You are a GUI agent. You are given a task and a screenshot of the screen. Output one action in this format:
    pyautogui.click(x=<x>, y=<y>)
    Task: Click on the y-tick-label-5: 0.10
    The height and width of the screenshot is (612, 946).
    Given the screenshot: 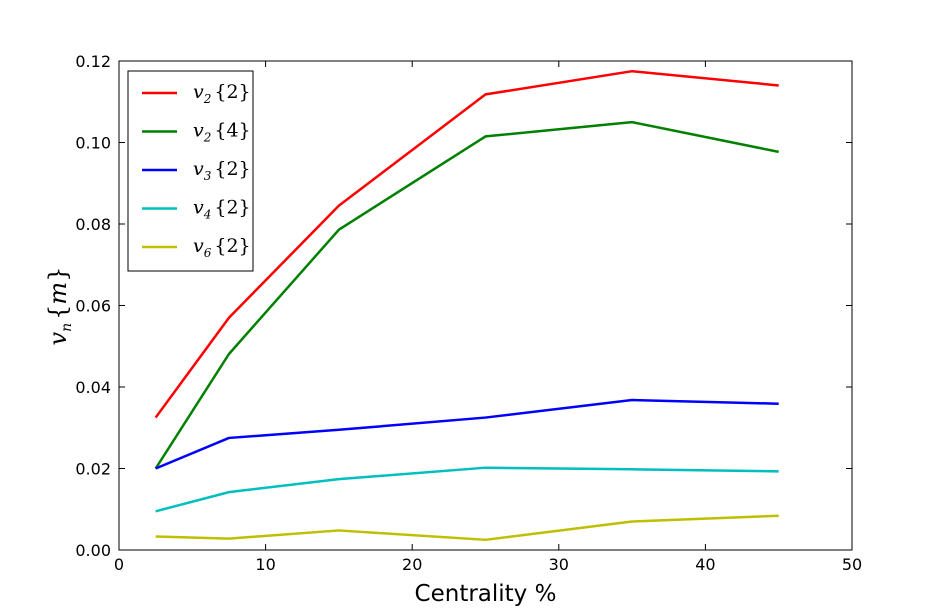 What is the action you would take?
    pyautogui.click(x=93, y=143)
    